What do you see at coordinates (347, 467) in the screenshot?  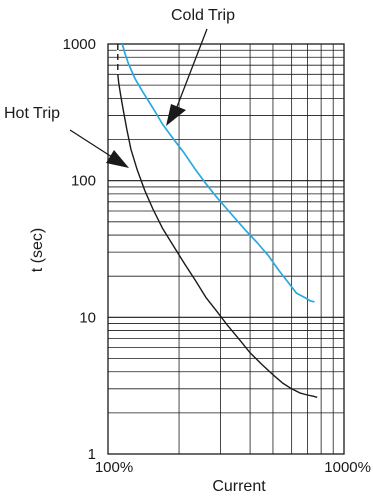 I see `x-tick-label: 1000%` at bounding box center [347, 467].